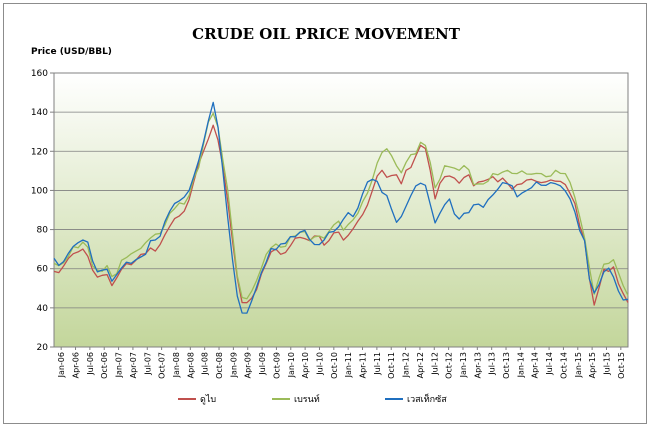  Describe the element at coordinates (205, 364) in the screenshot. I see `x-tick-label: Jul-08` at that location.